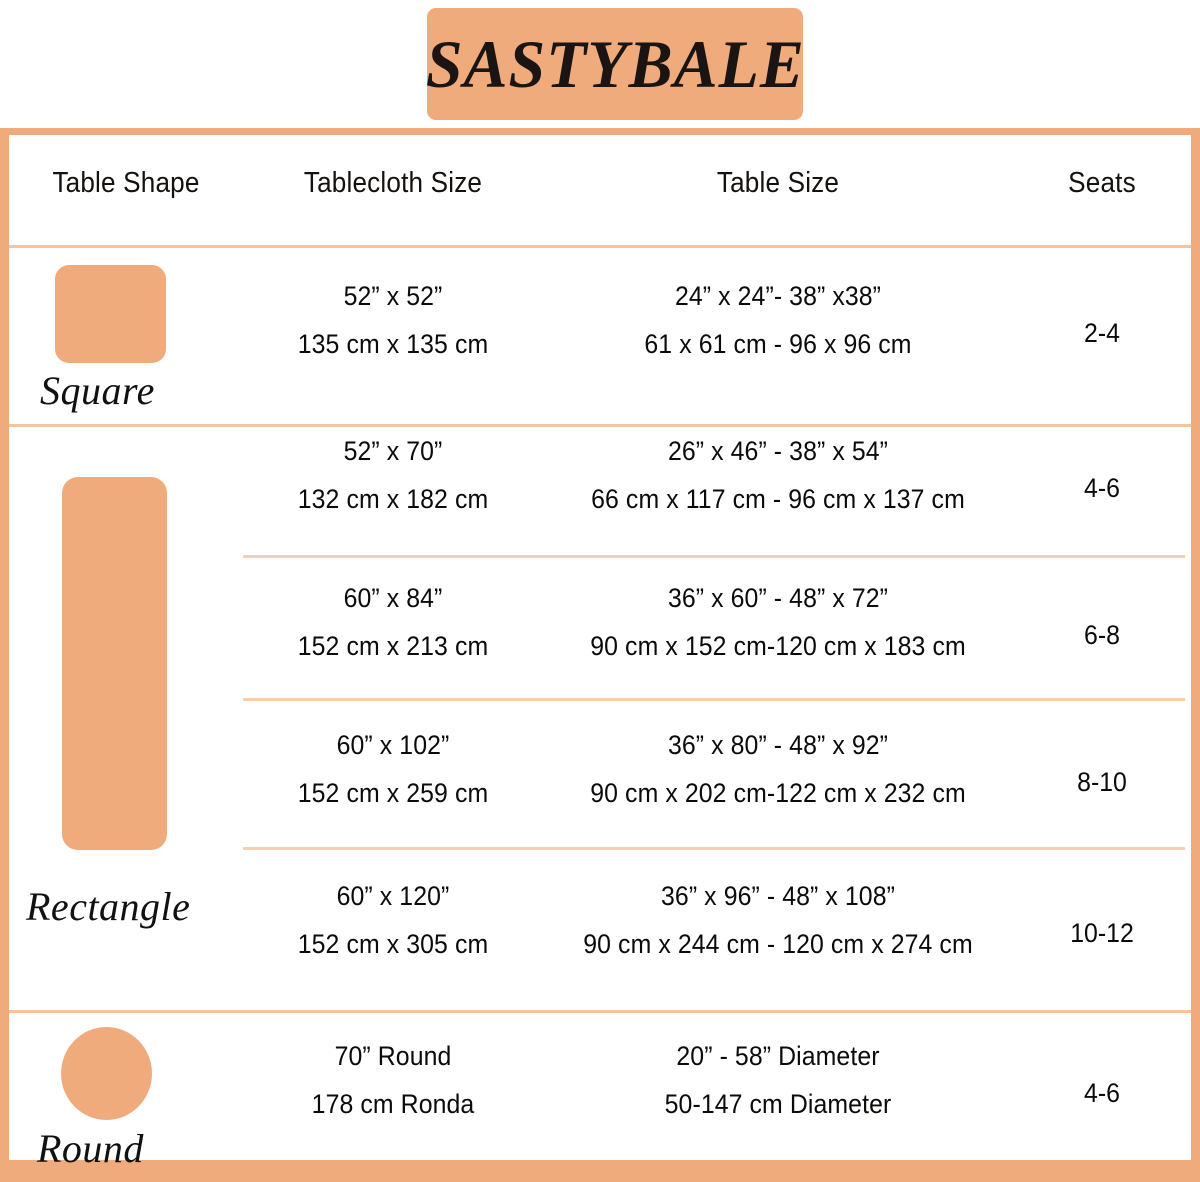  What do you see at coordinates (393, 622) in the screenshot?
I see `table-row: 60” x 84” 152 cm x 213 cm` at bounding box center [393, 622].